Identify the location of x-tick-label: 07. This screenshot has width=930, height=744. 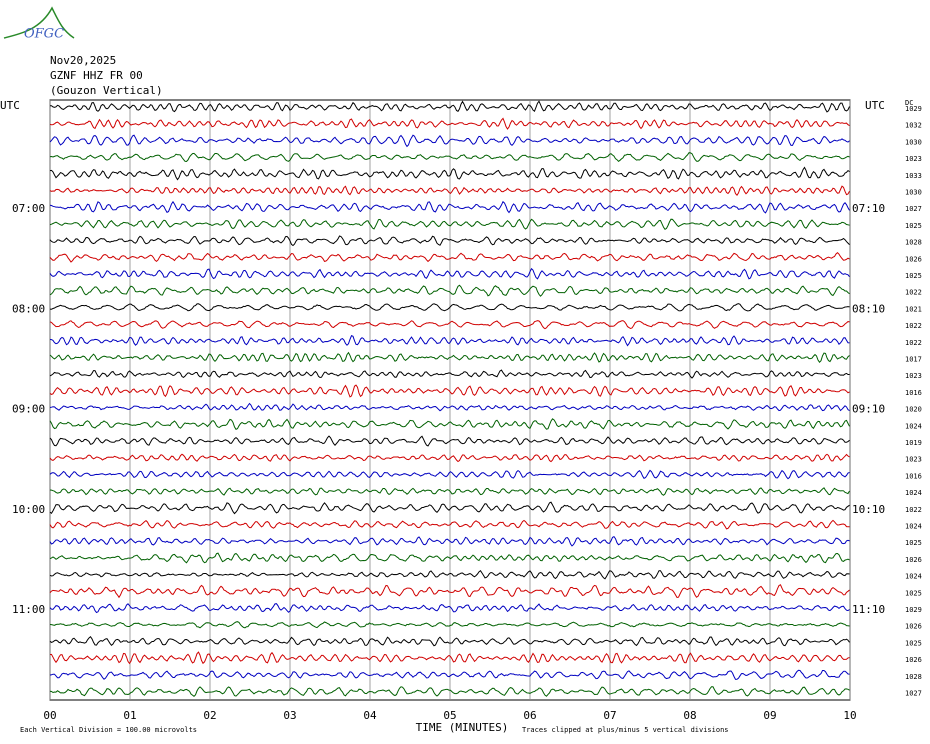
(609, 715).